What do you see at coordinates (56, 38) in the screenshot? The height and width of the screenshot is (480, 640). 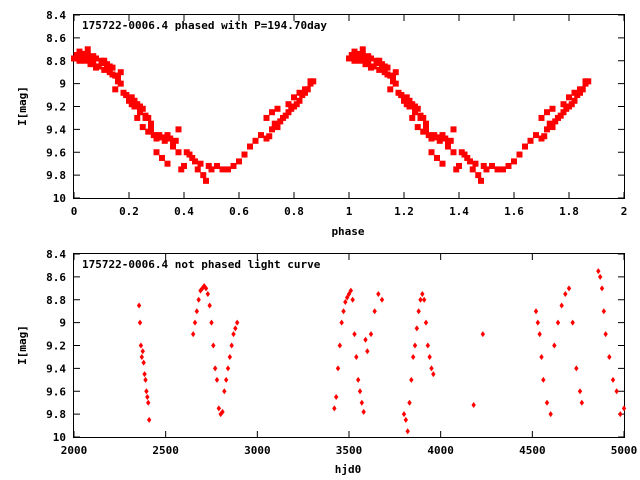 I see `y-tick-label: 8.6` at bounding box center [56, 38].